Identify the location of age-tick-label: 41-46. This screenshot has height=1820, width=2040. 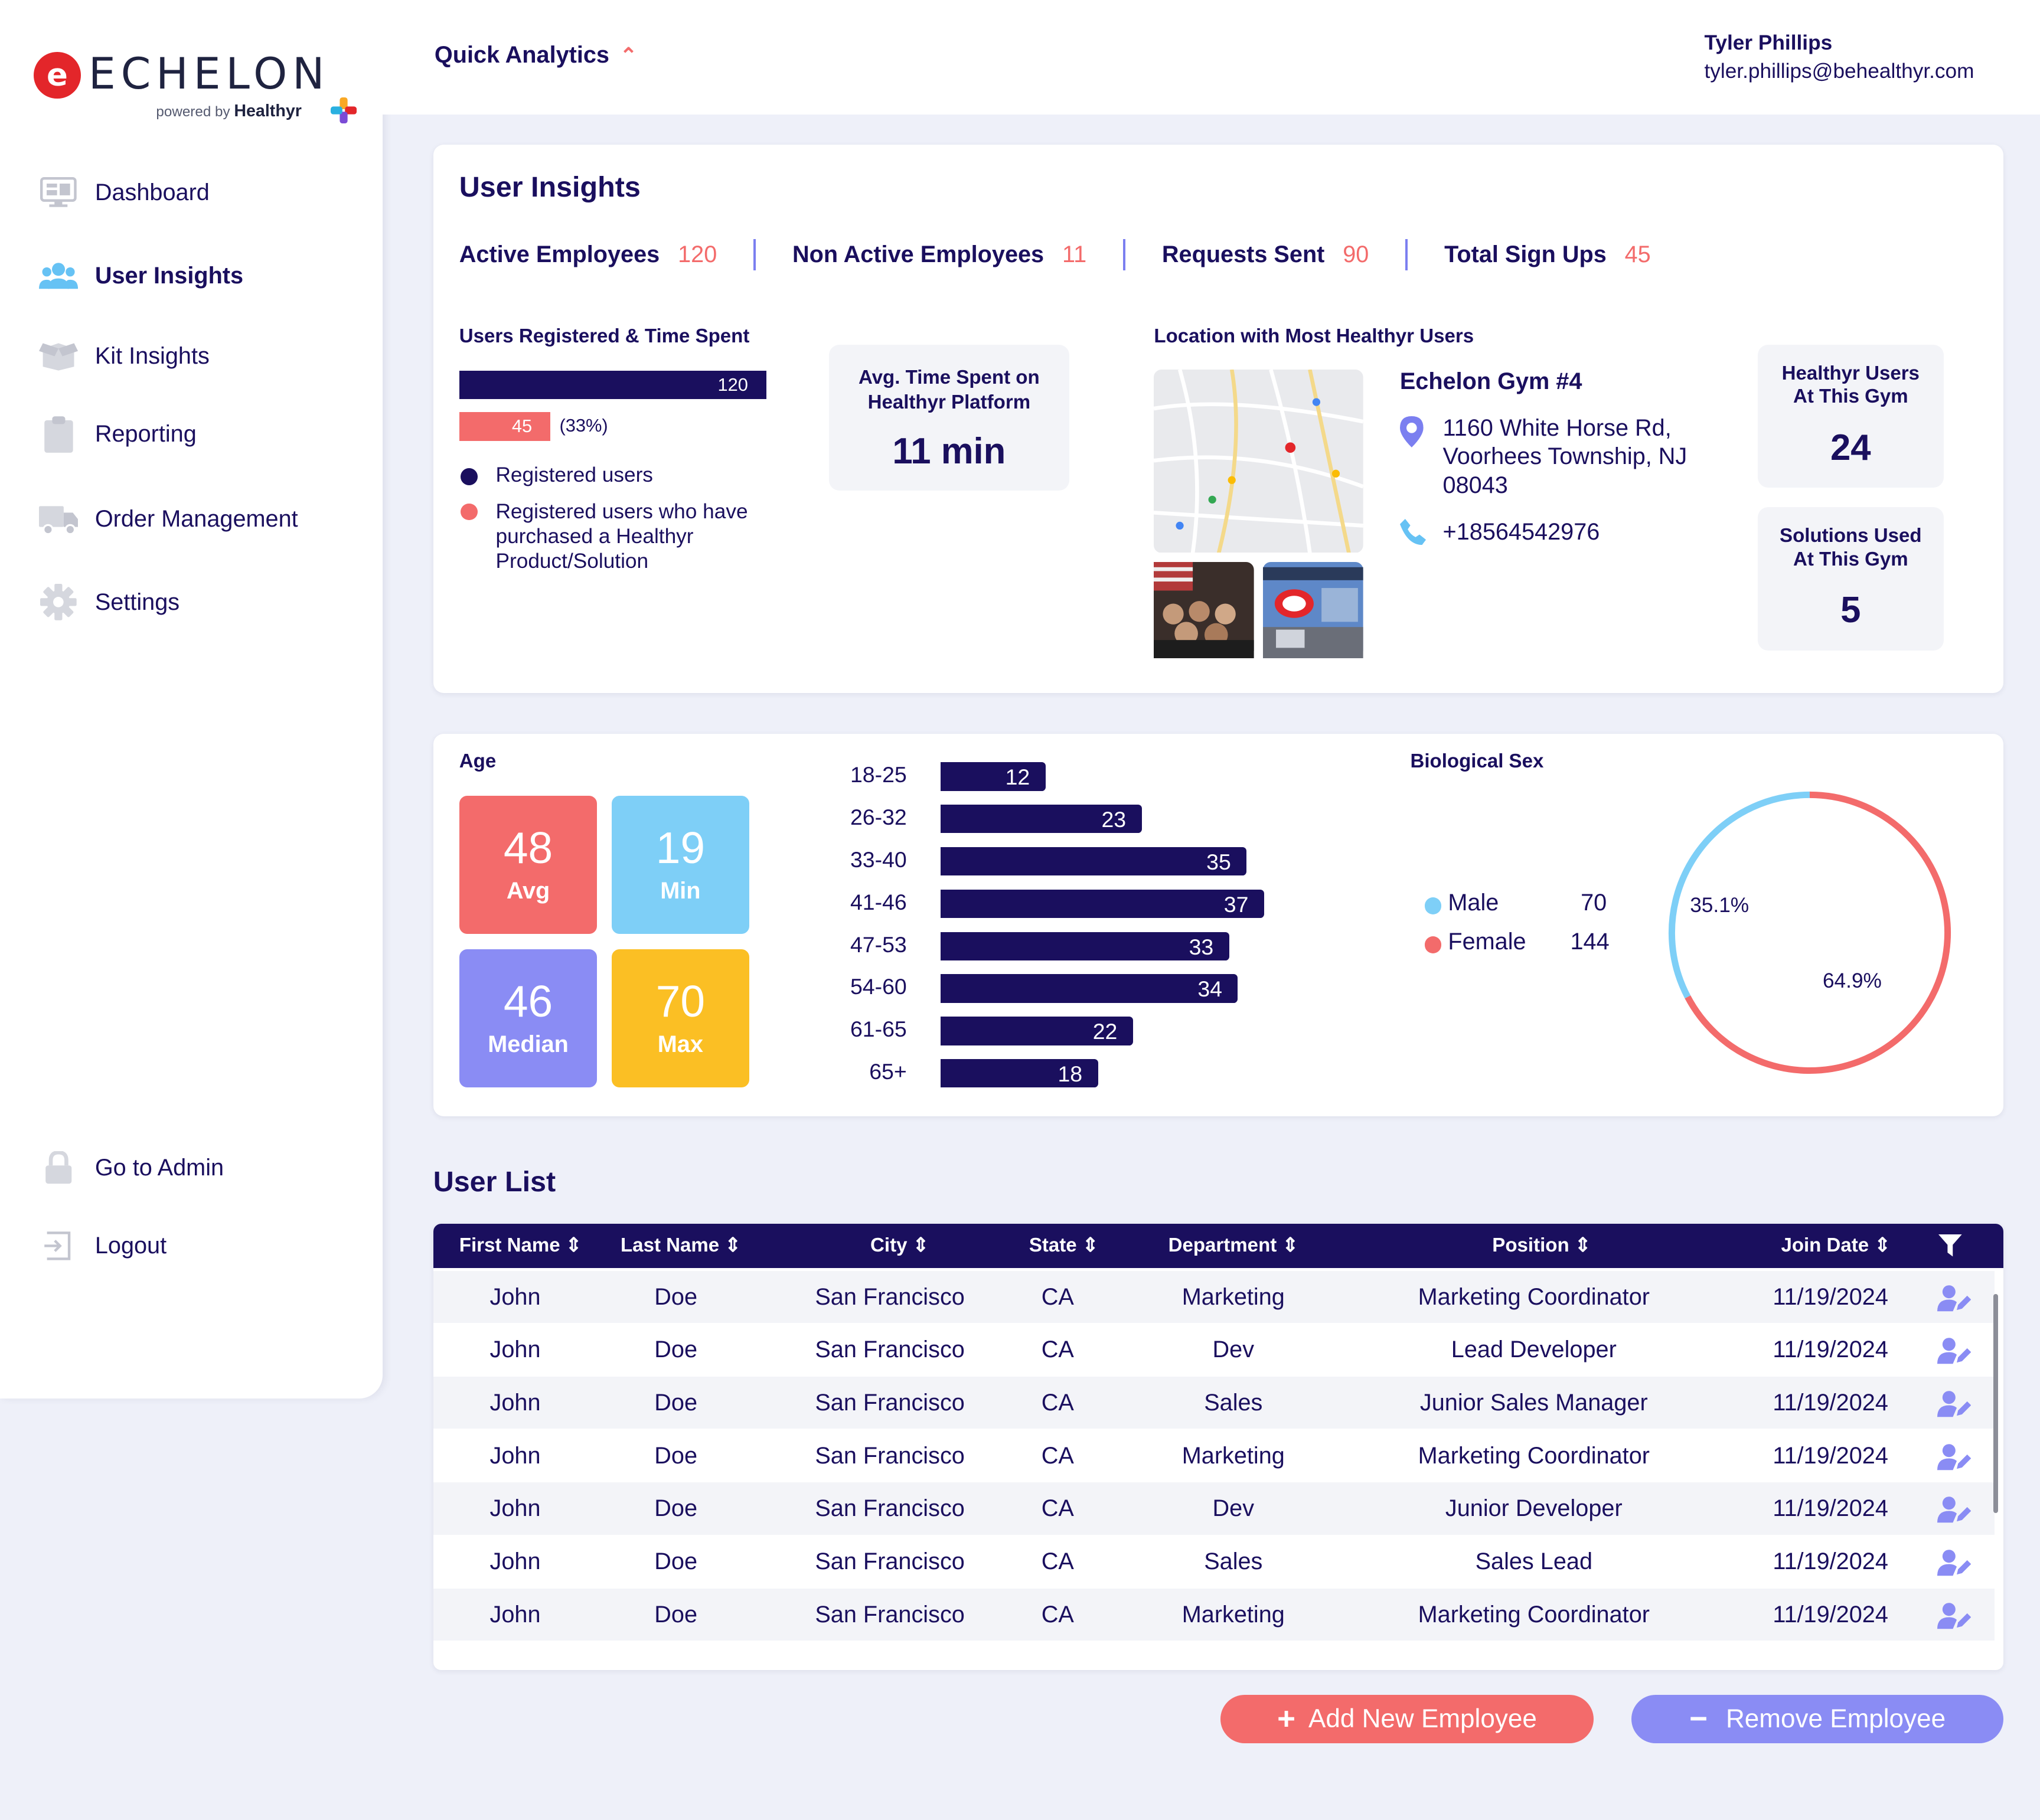
(878, 901).